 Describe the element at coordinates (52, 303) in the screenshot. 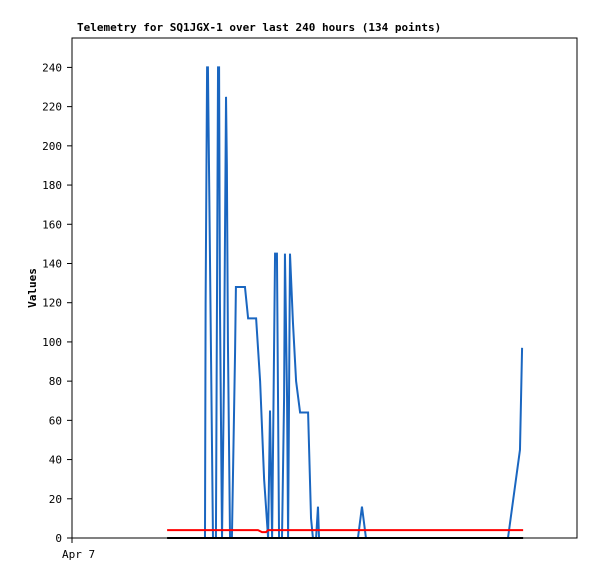

I see `y-tick-label: 120` at that location.